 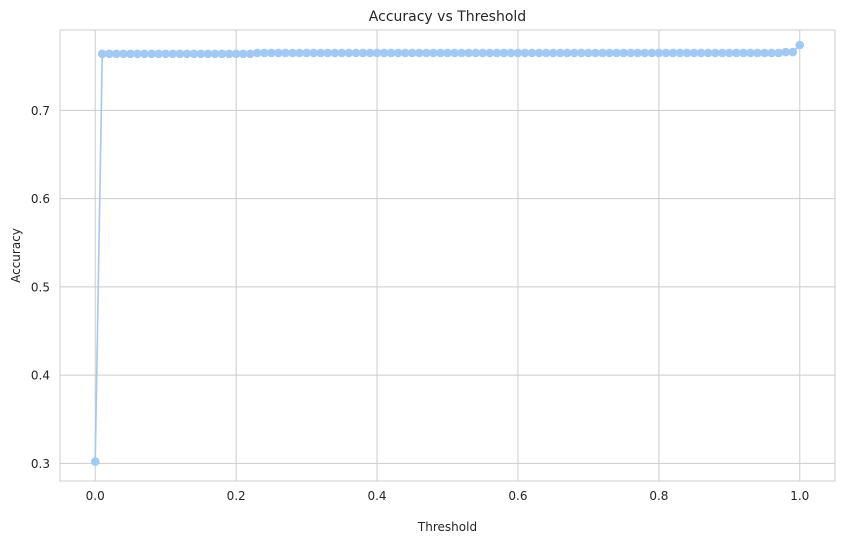 I want to click on x-tick-label: 0.4, so click(x=376, y=496).